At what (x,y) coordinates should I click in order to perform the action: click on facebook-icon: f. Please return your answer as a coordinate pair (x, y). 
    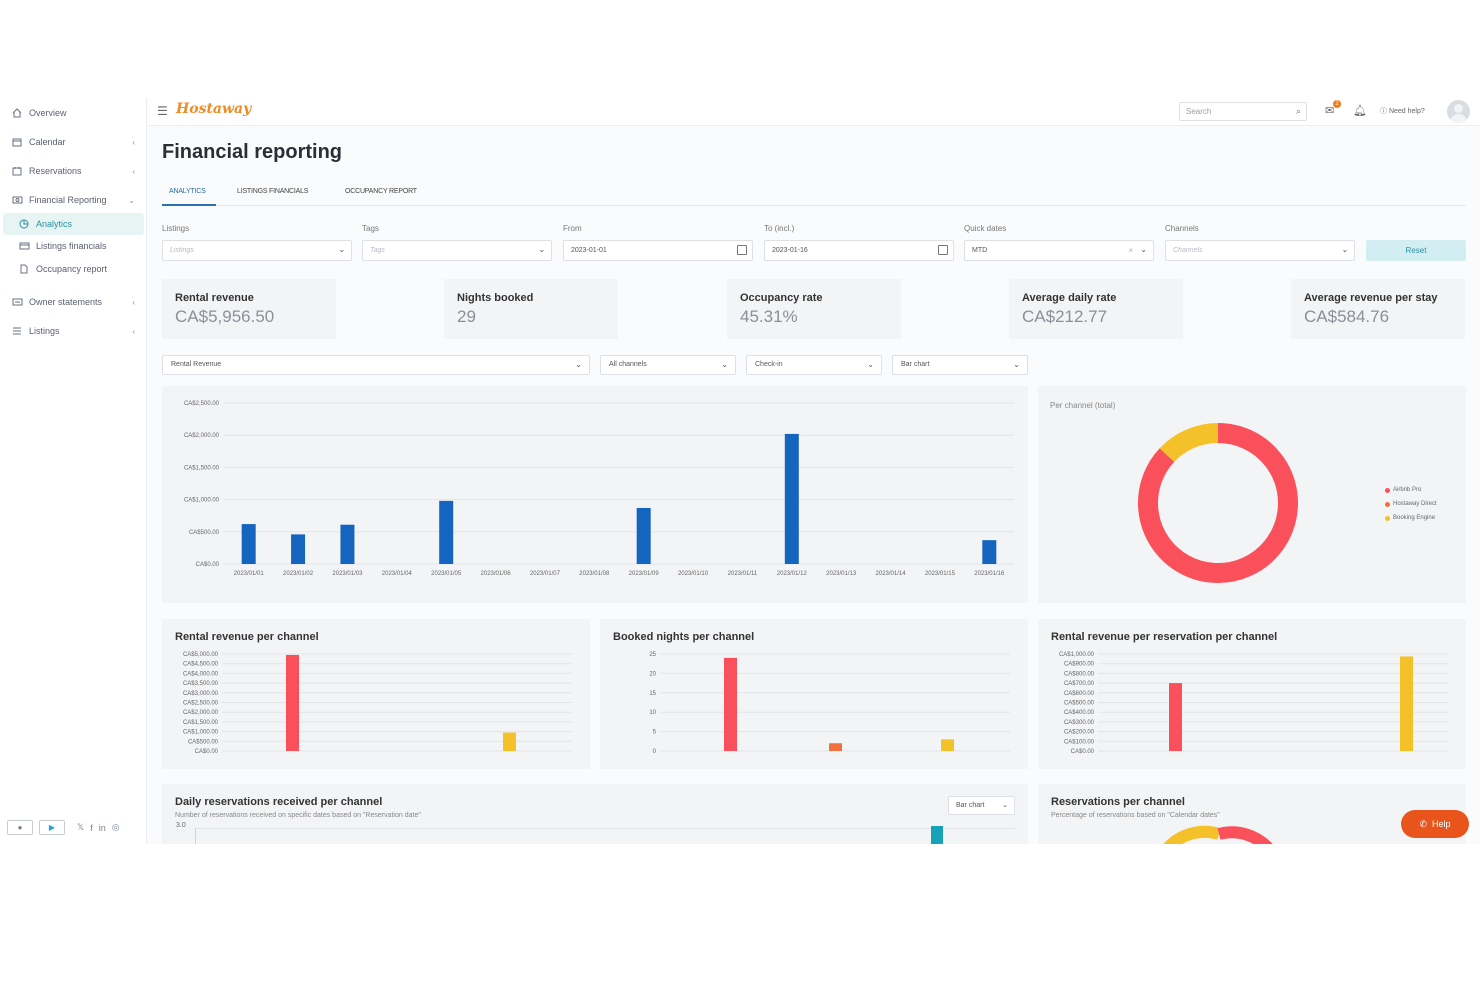
    Looking at the image, I should click on (91, 827).